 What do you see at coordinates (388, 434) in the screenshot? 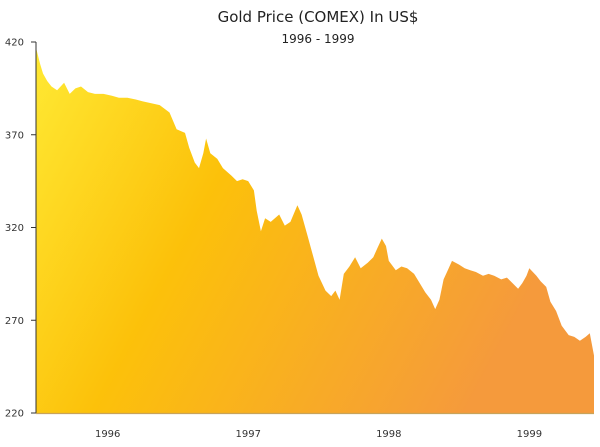
I see `x-tick-label: 1998` at bounding box center [388, 434].